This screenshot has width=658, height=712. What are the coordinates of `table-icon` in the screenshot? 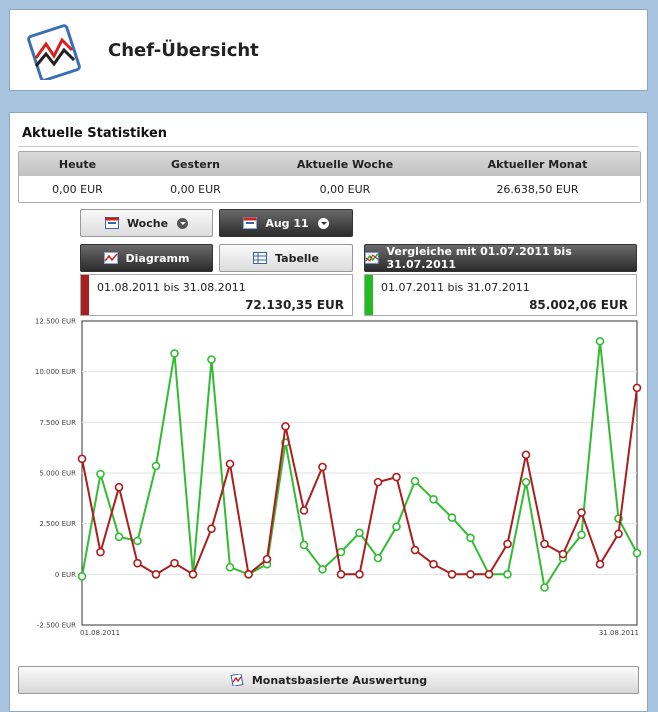 It's located at (260, 258).